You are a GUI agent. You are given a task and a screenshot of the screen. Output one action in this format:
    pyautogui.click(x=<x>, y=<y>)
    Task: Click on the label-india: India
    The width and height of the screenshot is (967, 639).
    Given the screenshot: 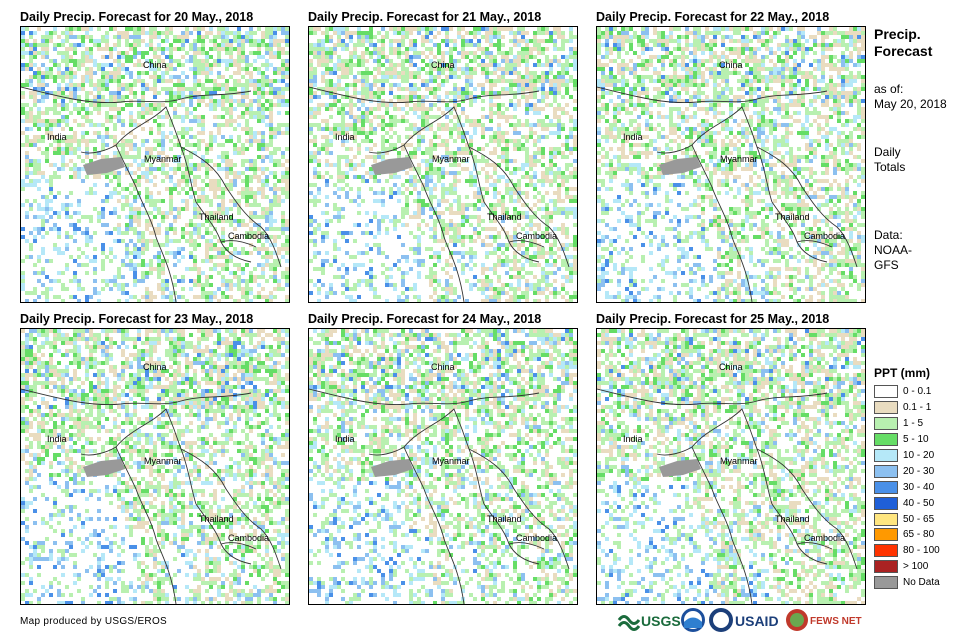 What is the action you would take?
    pyautogui.click(x=345, y=137)
    